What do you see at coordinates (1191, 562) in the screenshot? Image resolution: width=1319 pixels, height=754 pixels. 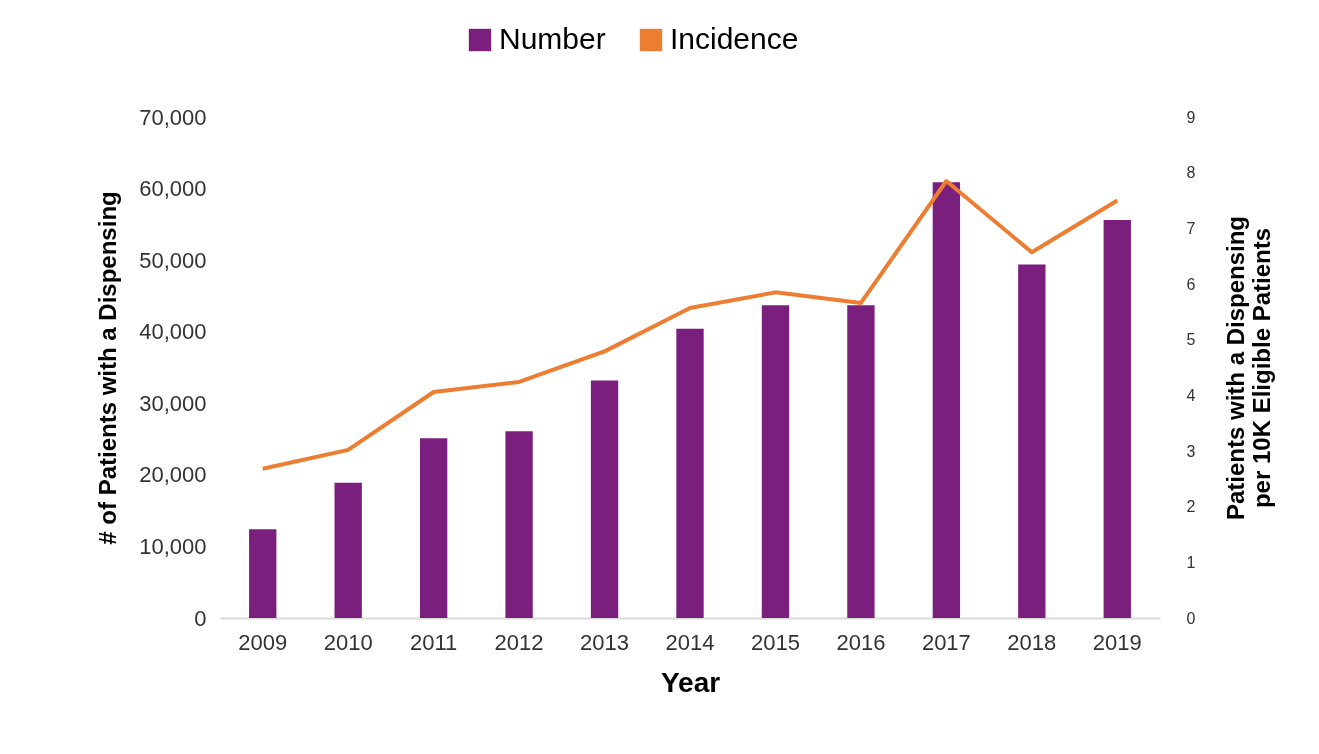 I see `y2-tick-label: 1` at bounding box center [1191, 562].